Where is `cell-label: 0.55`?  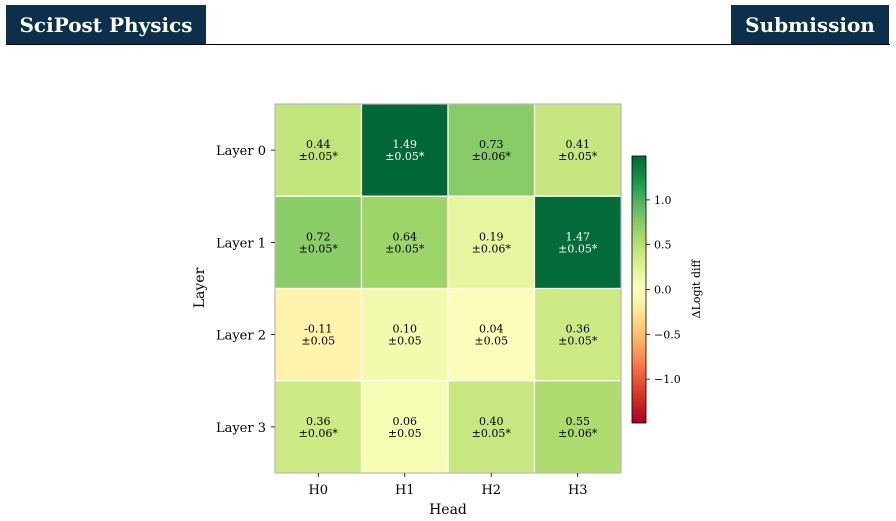 cell-label: 0.55 is located at coordinates (578, 421).